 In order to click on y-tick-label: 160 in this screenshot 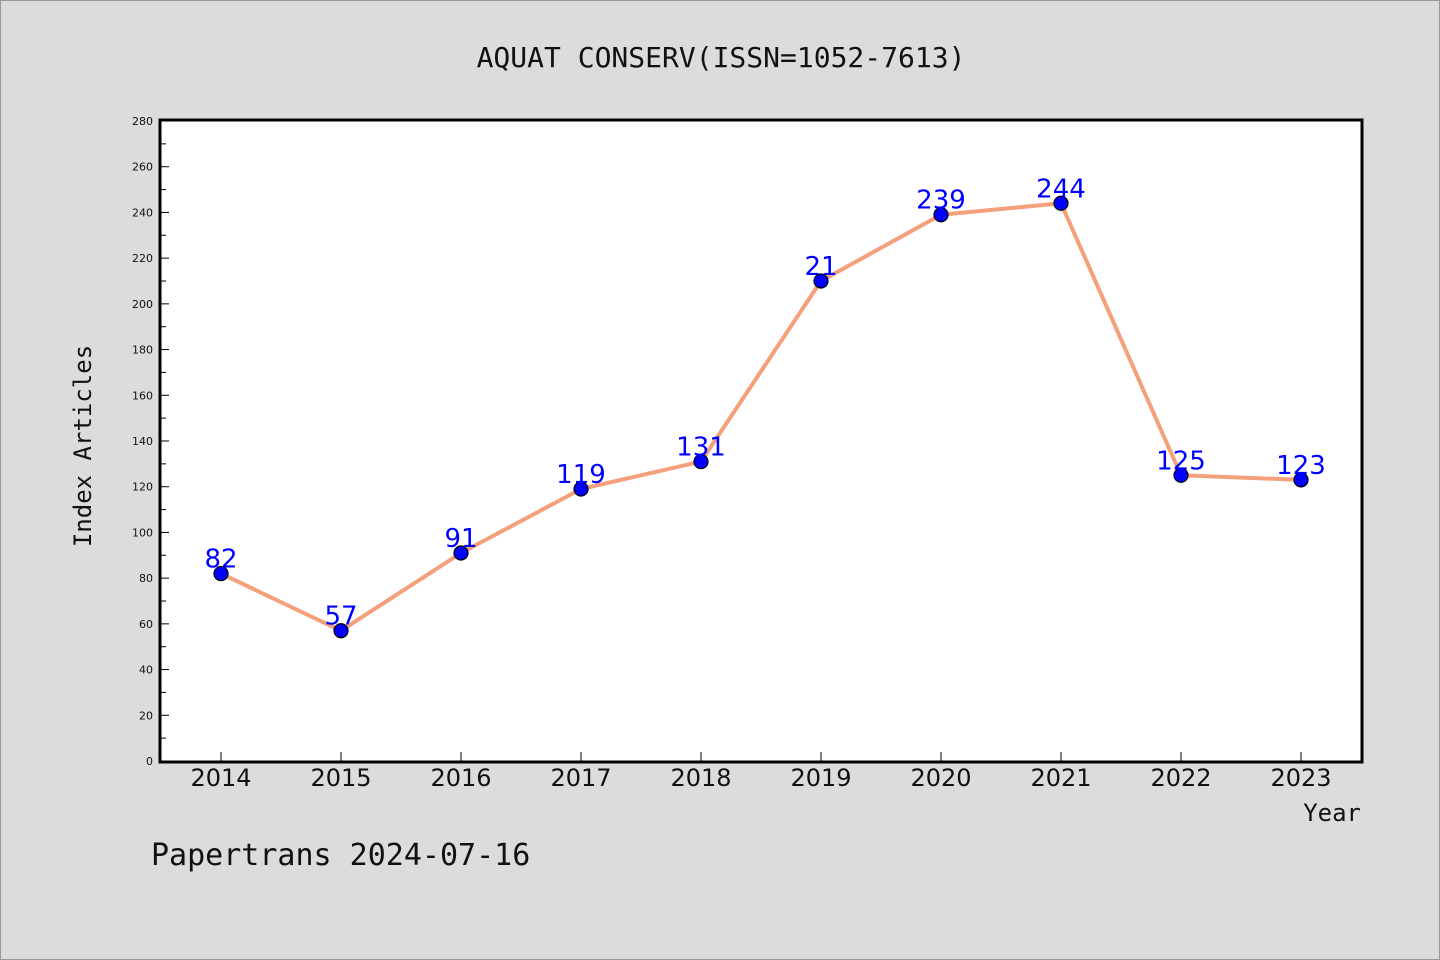, I will do `click(142, 395)`.